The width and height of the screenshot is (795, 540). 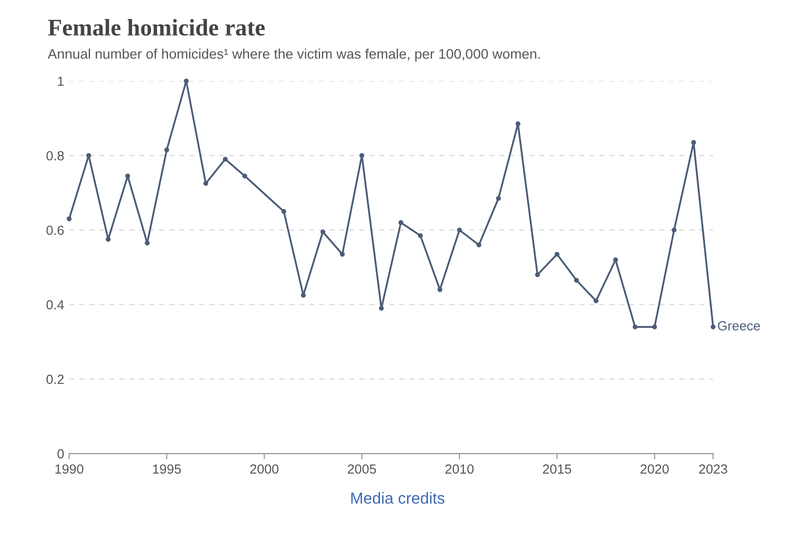 I want to click on x-tick-label: 1995, so click(x=167, y=469).